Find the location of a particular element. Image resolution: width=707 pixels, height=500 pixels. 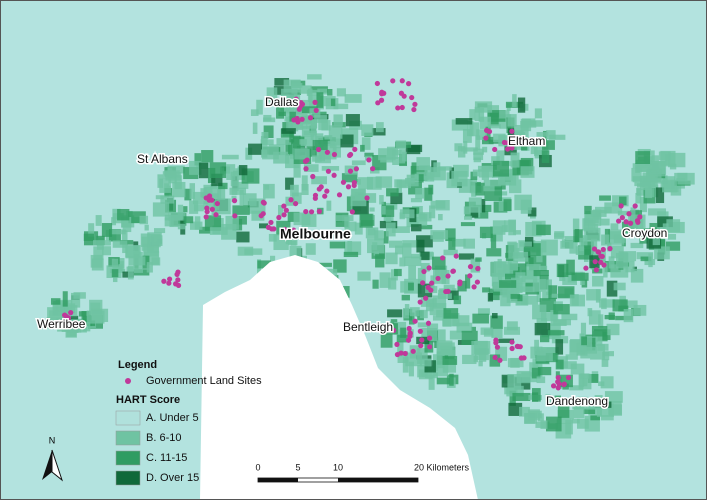

legend-class-label: A. Under 5 is located at coordinates (172, 418).